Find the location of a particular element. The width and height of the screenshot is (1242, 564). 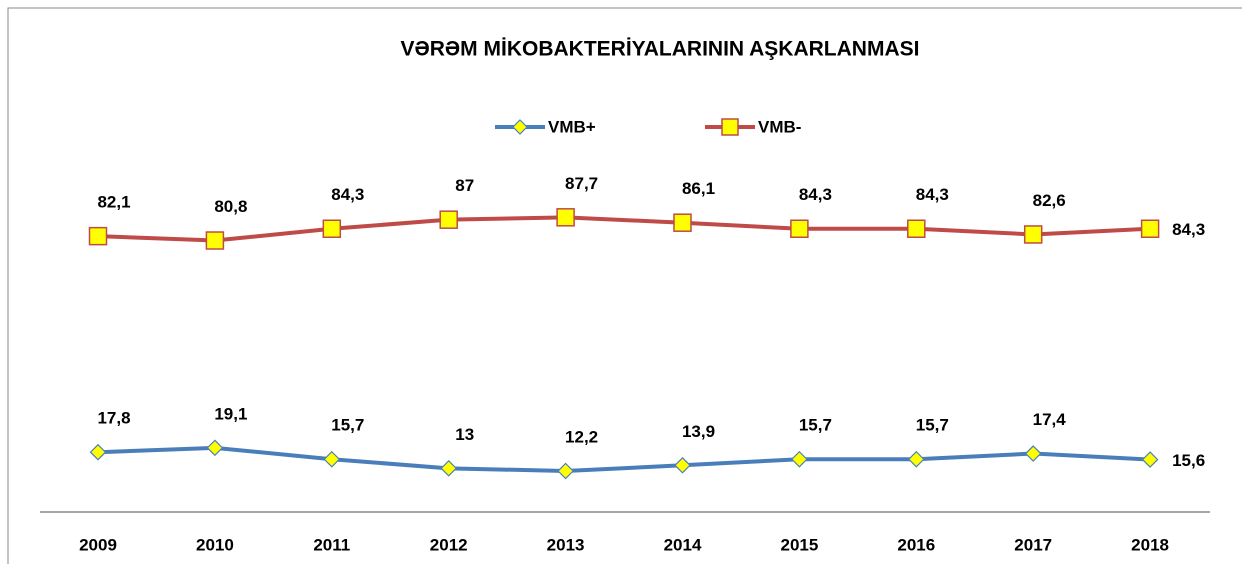

x-tick-label: 2012 is located at coordinates (449, 544).